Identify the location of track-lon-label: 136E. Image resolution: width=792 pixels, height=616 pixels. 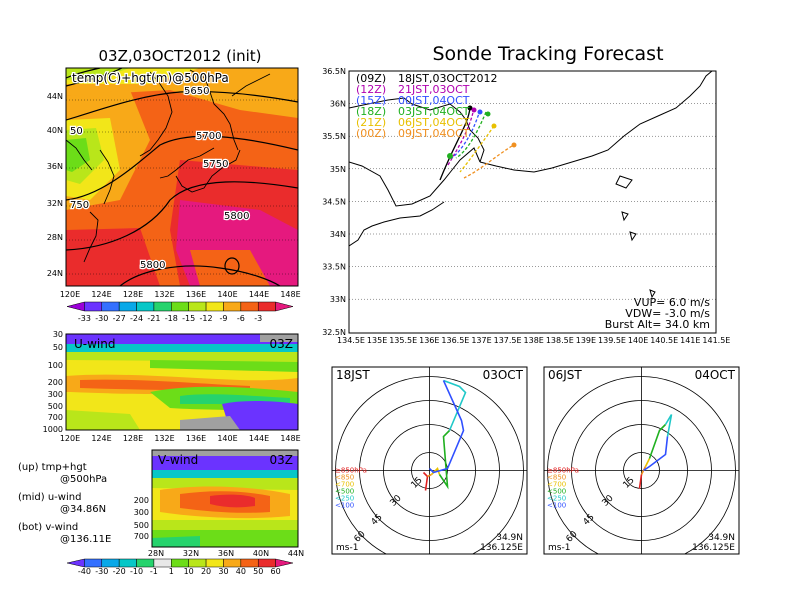
(429, 340).